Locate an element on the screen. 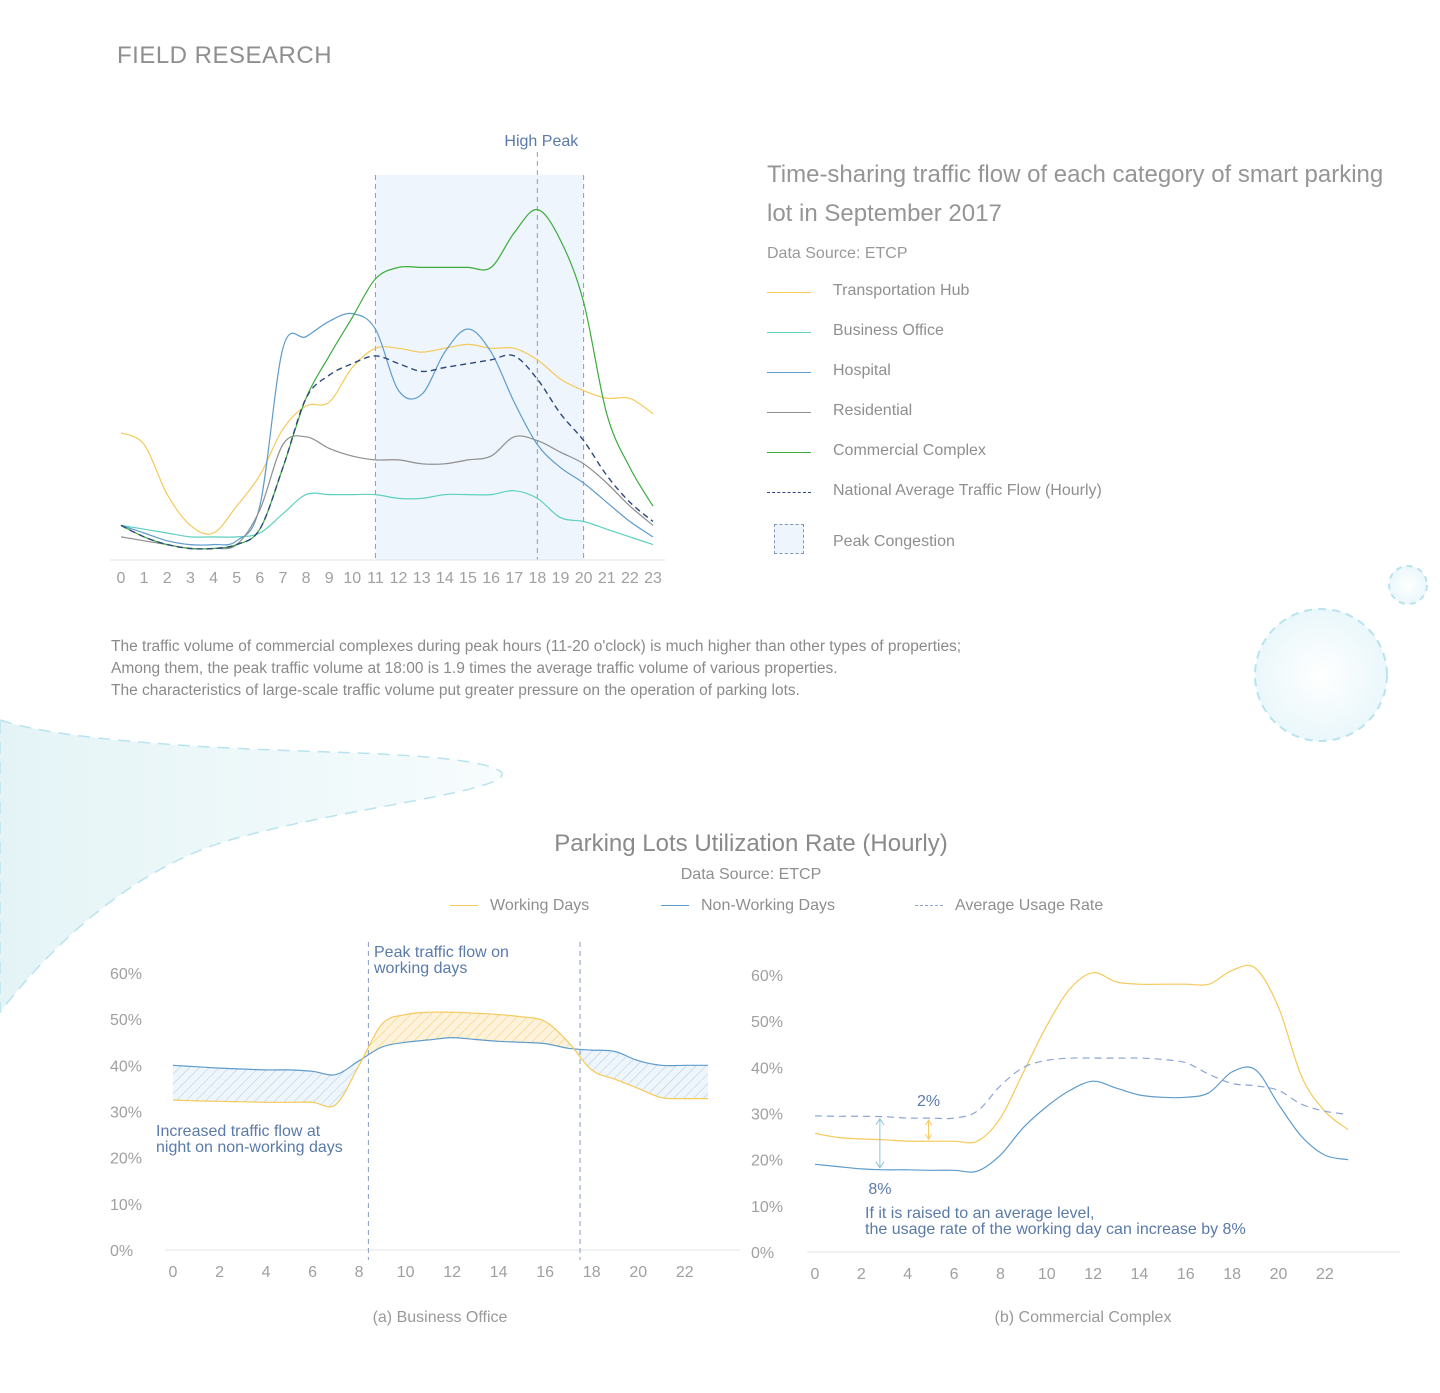 This screenshot has height=1393, width=1440. x-tick-label: 15 is located at coordinates (468, 578).